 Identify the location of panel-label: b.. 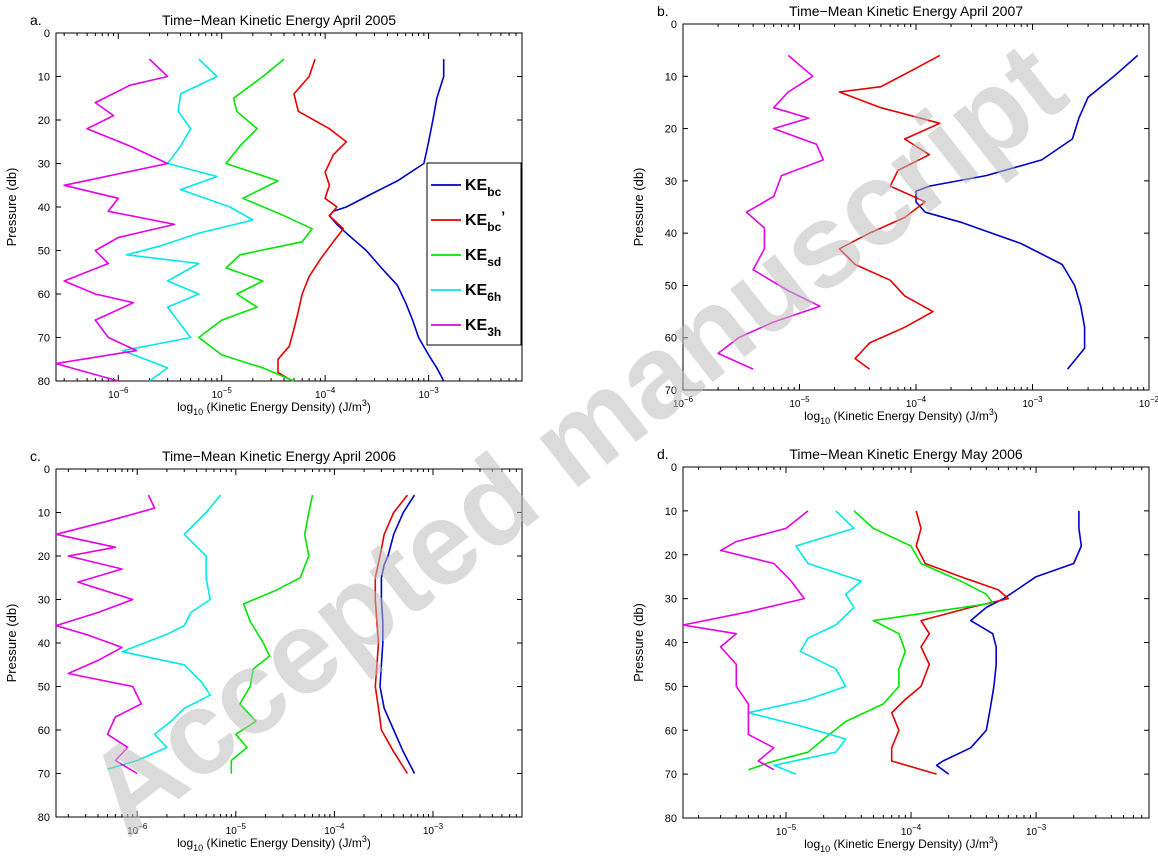
(663, 11).